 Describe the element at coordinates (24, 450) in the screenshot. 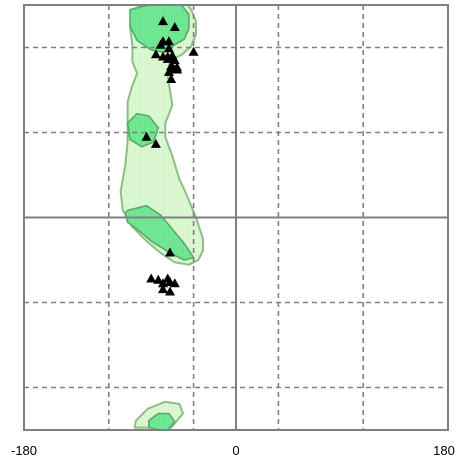

I see `x-tick-label: -180` at that location.